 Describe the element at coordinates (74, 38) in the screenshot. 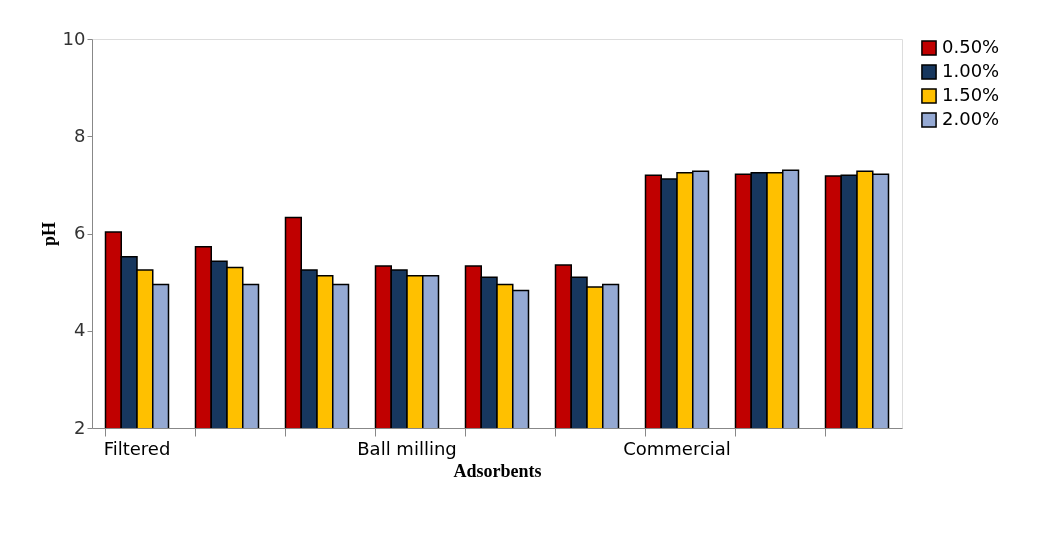

I see `y-tick-label: 10` at that location.